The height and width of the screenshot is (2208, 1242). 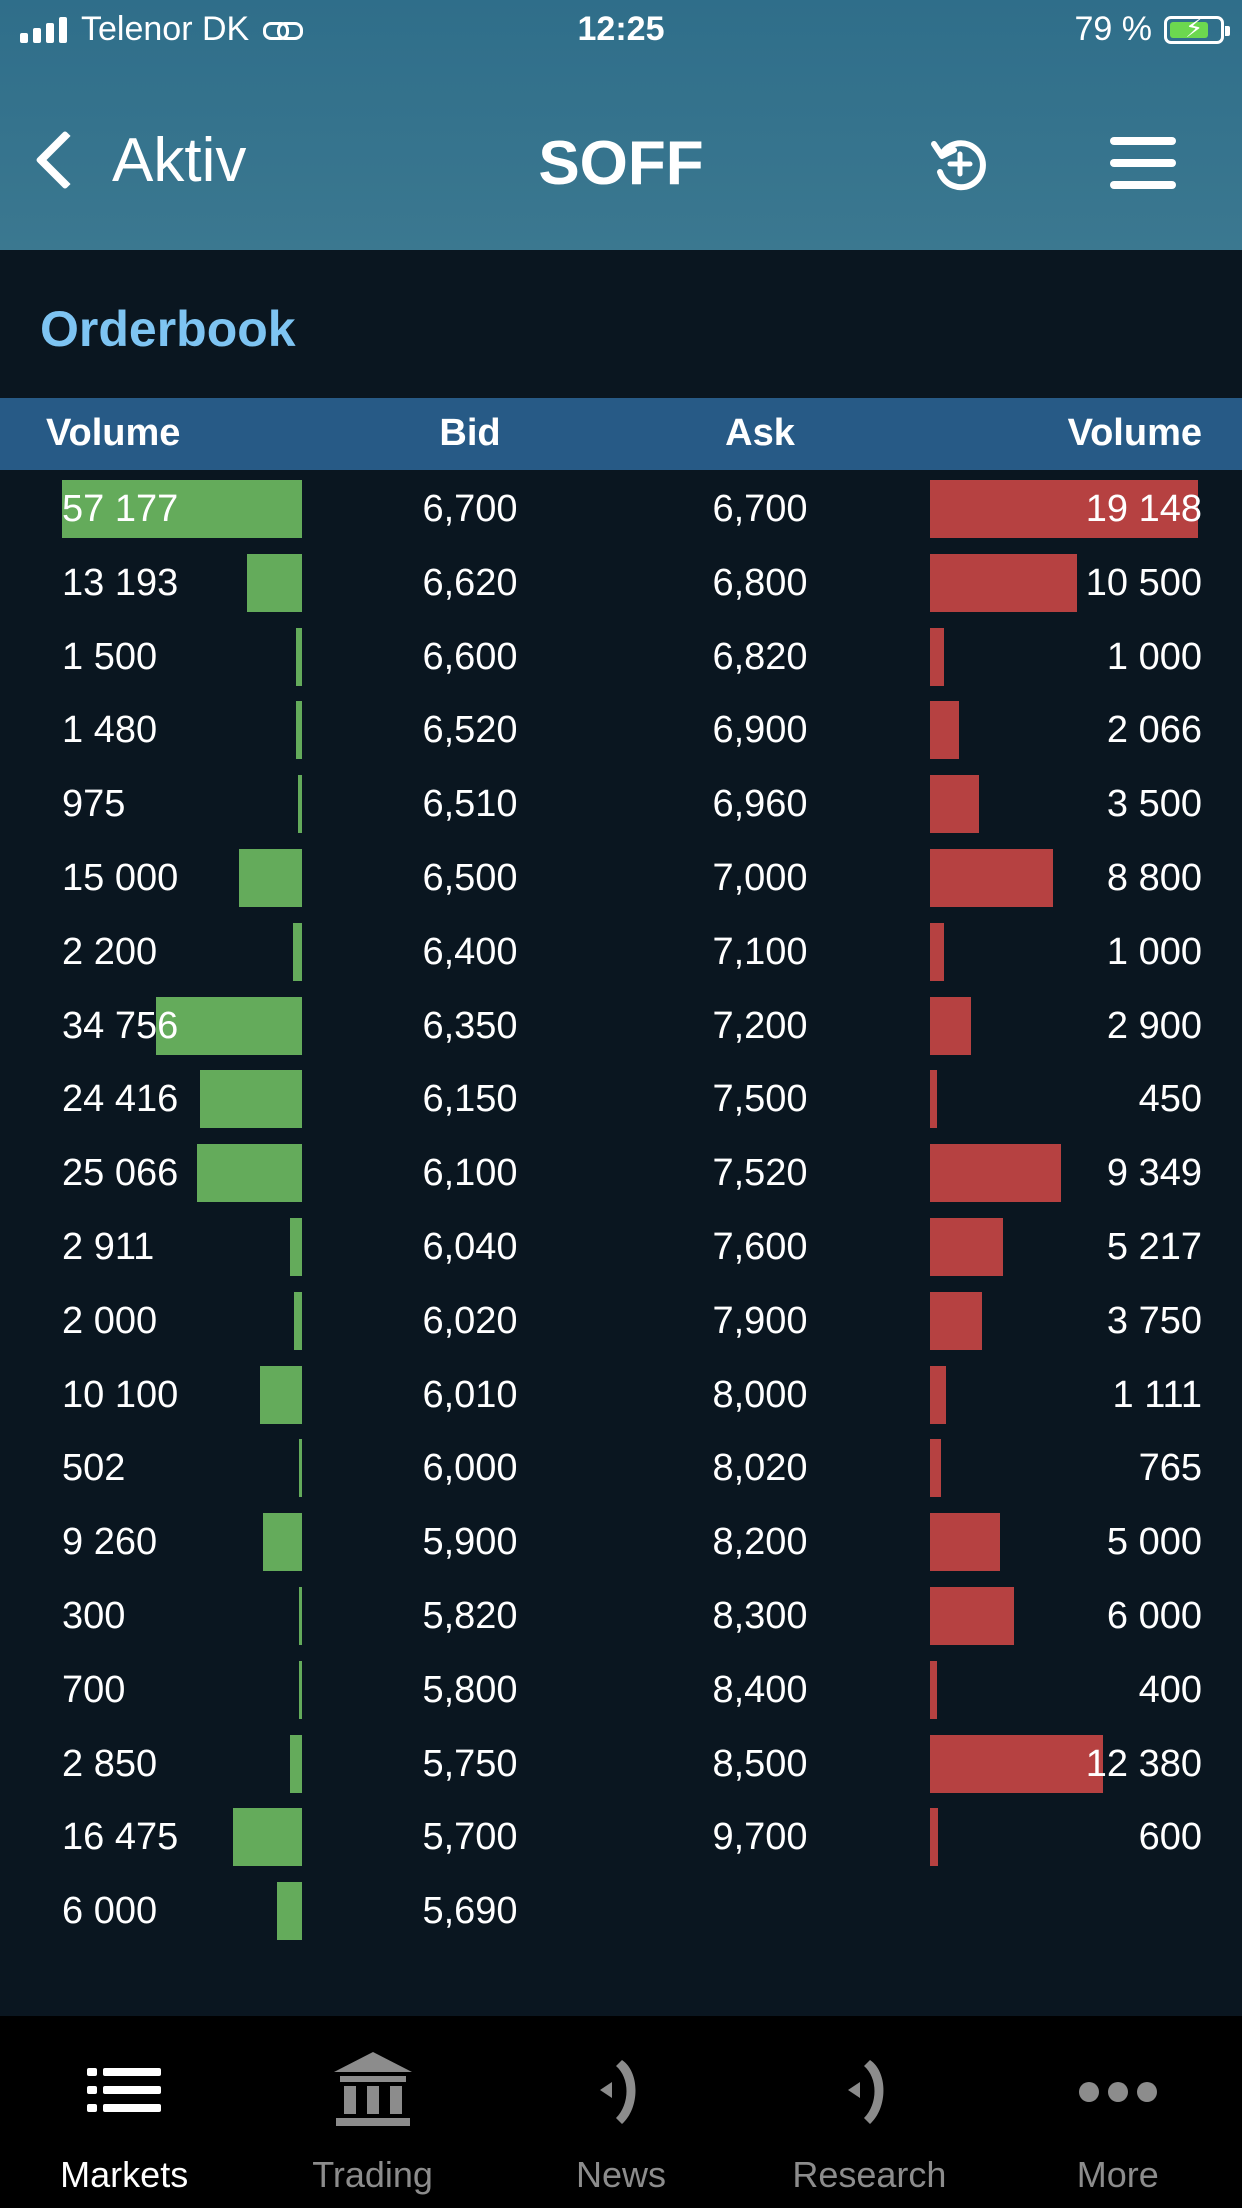 What do you see at coordinates (621, 1468) in the screenshot?
I see `orderbook-row: 502 6,000 8,020 765` at bounding box center [621, 1468].